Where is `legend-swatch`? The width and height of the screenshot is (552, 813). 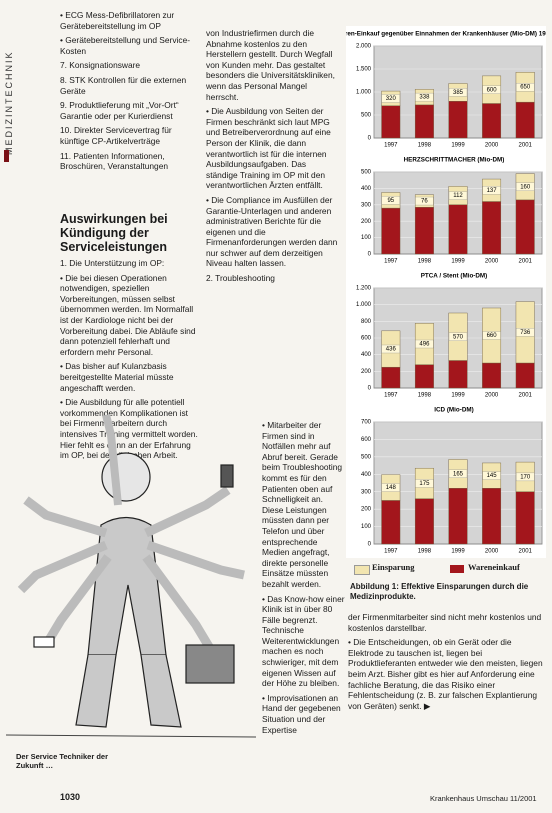 legend-swatch is located at coordinates (362, 570).